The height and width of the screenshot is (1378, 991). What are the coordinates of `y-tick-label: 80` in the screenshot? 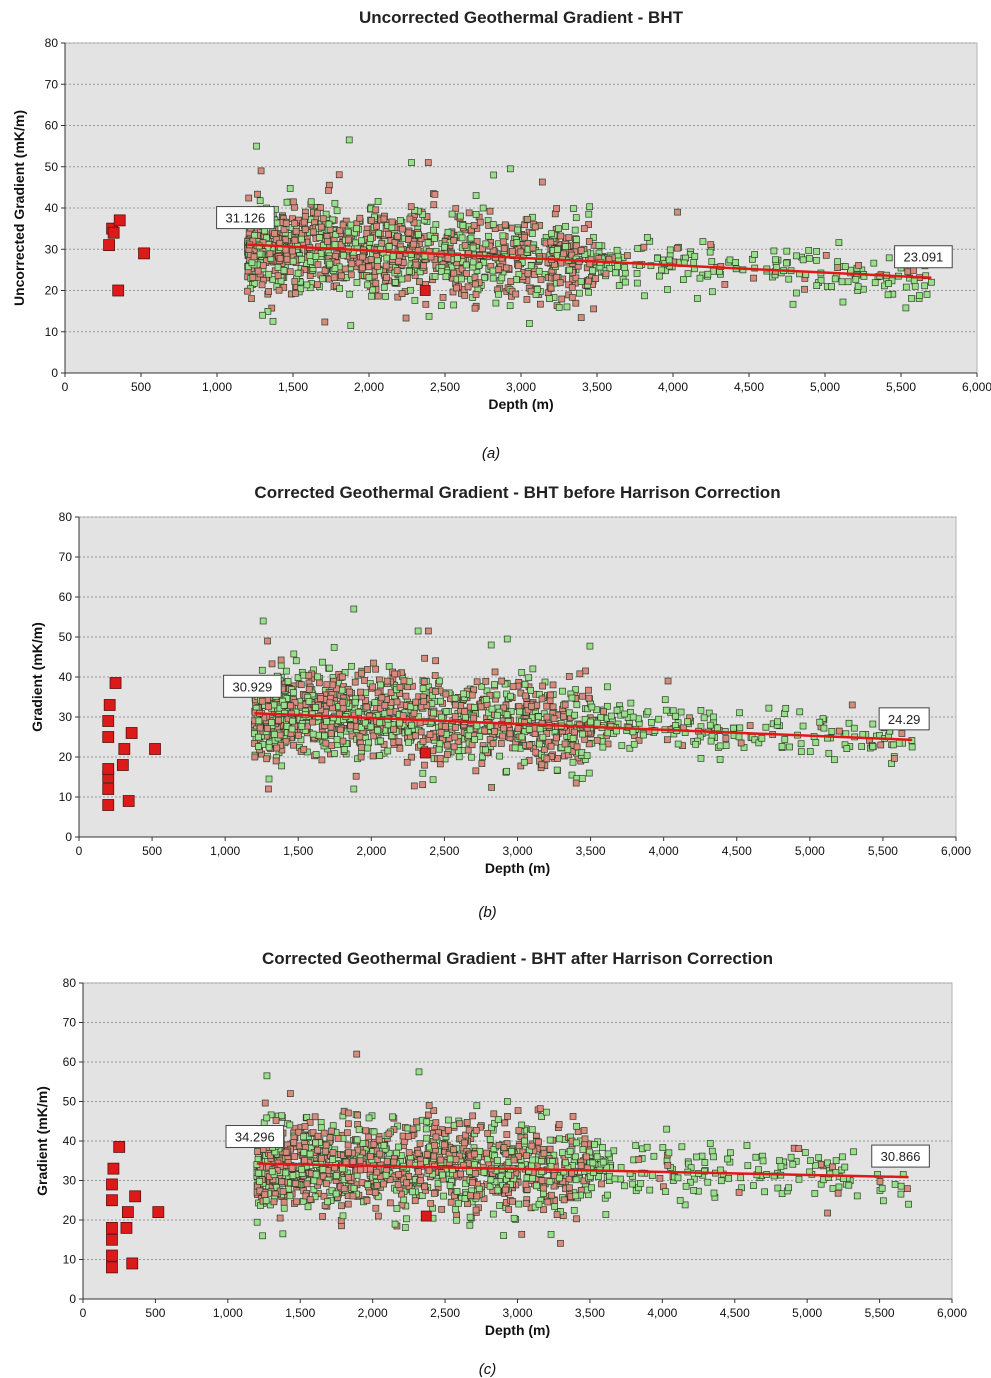 It's located at (66, 517).